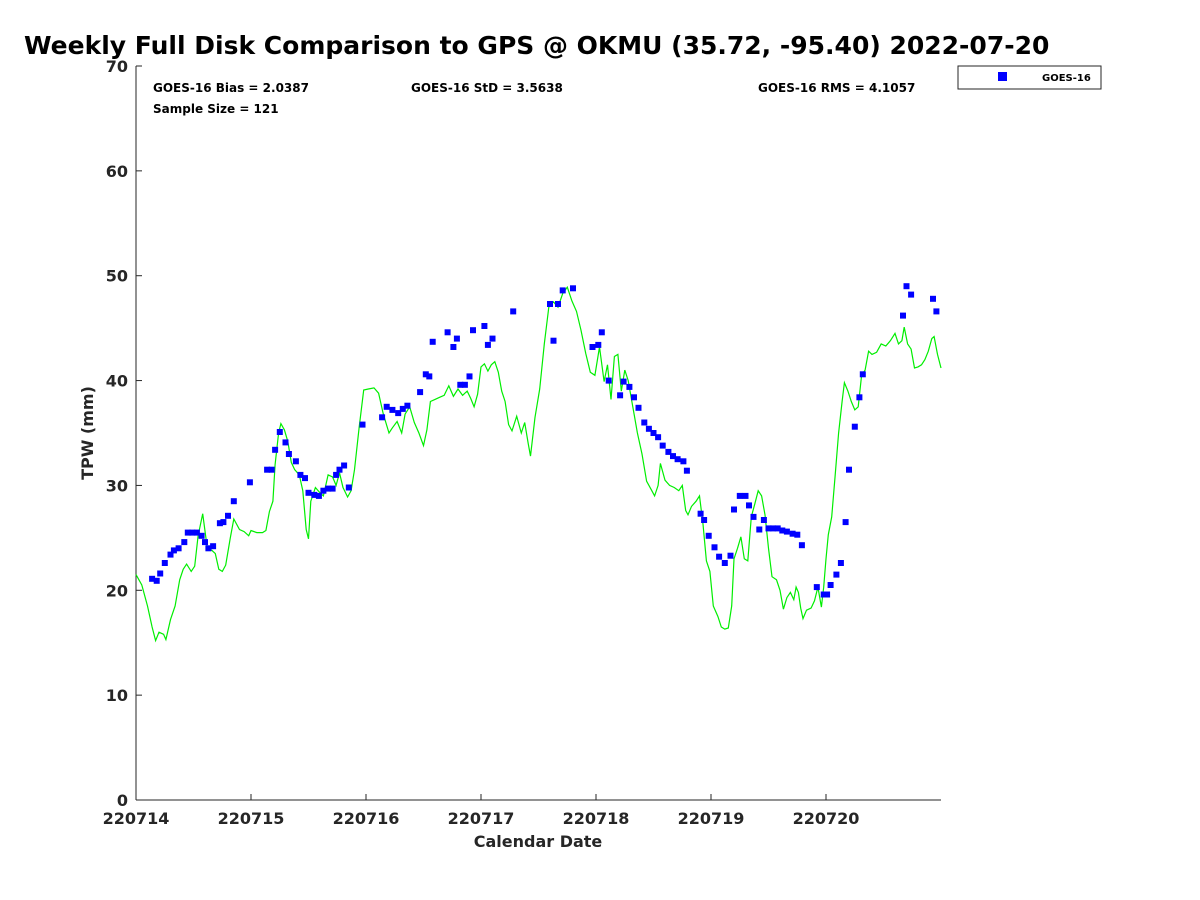 The image size is (1200, 900). What do you see at coordinates (251, 818) in the screenshot?
I see `x-tick-label: 220715` at bounding box center [251, 818].